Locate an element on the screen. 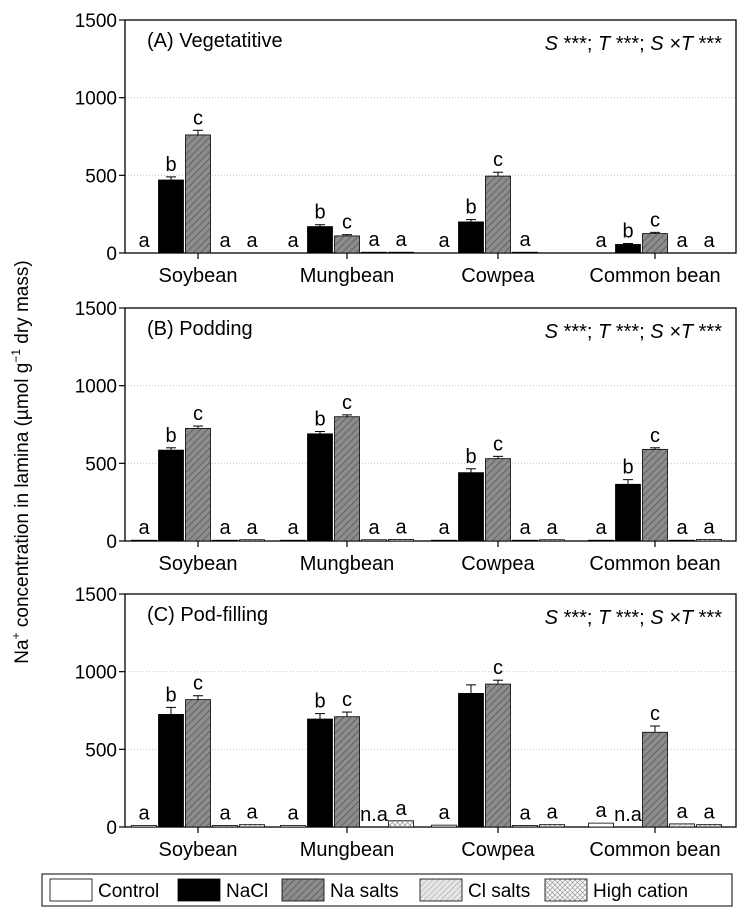  significance-letter: n.a is located at coordinates (374, 815).